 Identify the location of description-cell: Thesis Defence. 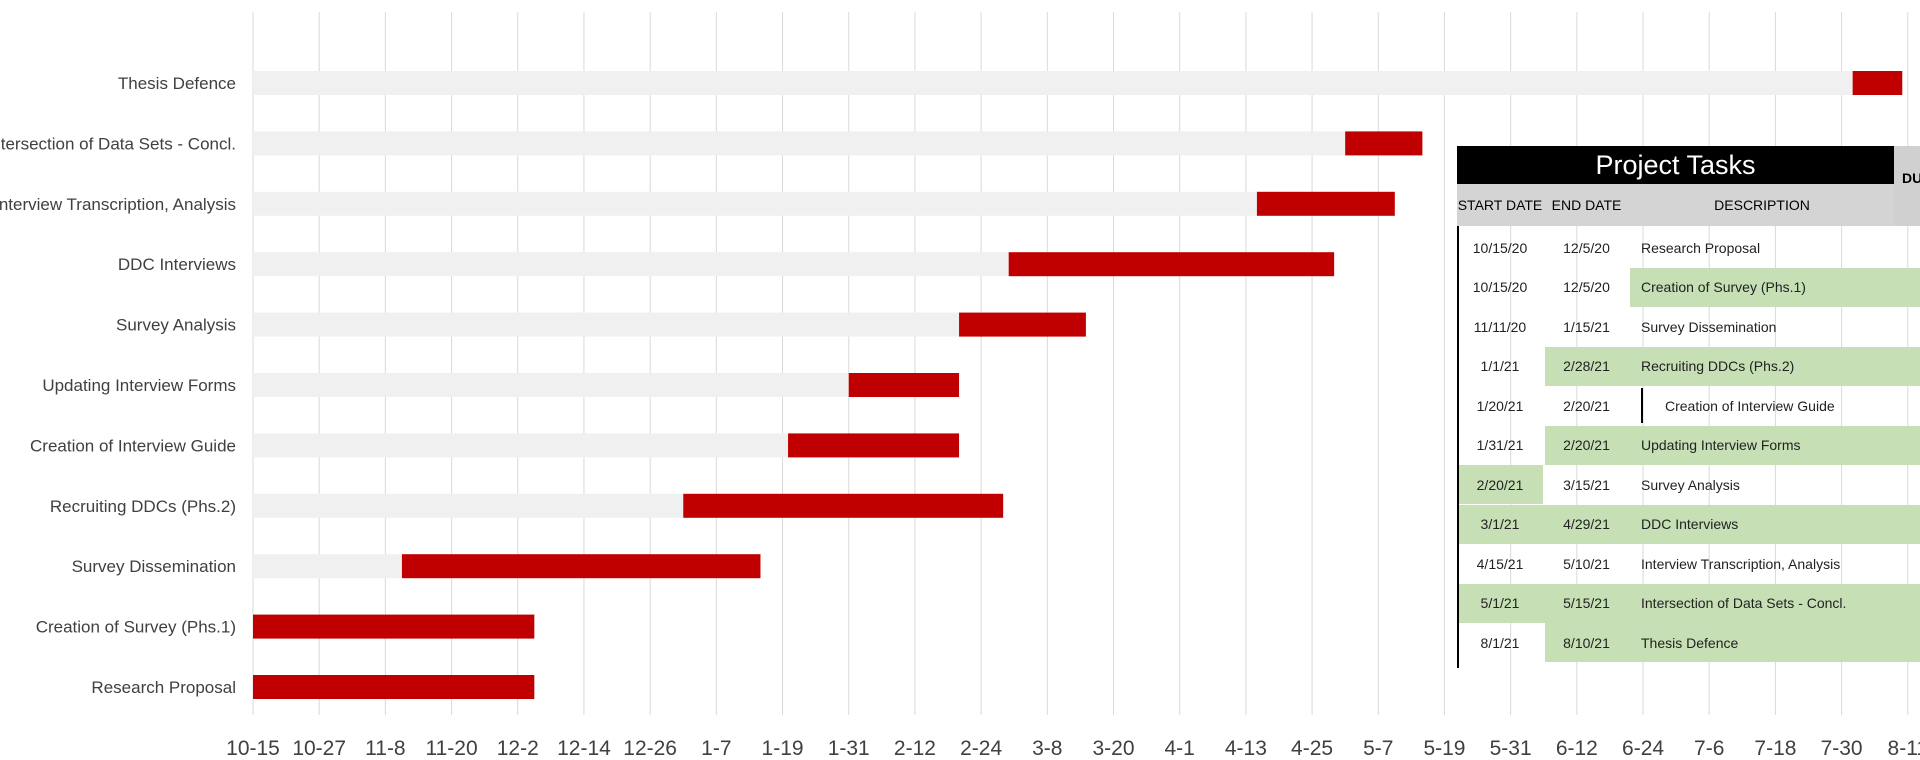
(1690, 642).